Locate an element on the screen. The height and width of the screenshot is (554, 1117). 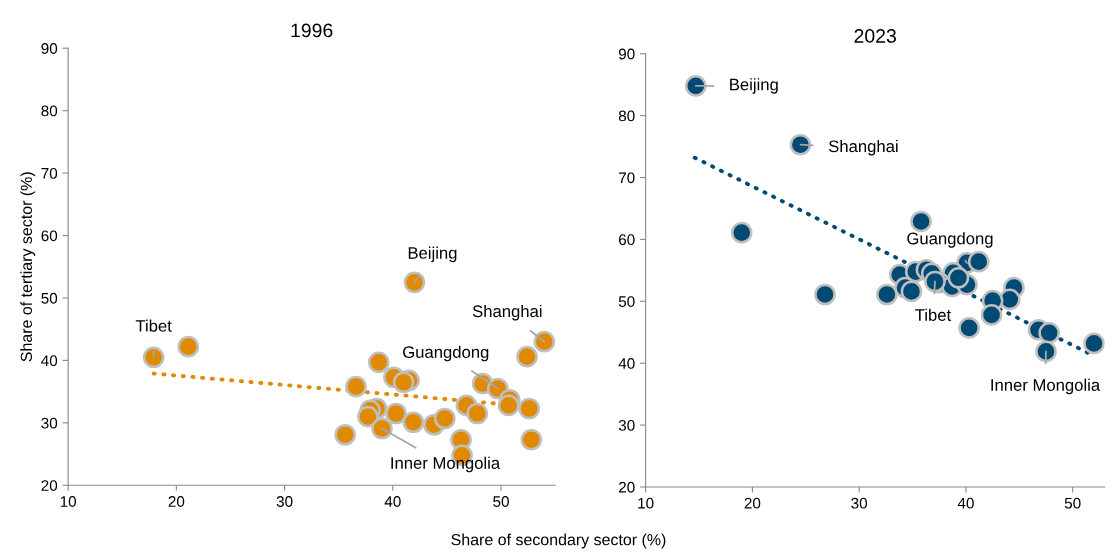
chart-title: 2023 is located at coordinates (875, 36).